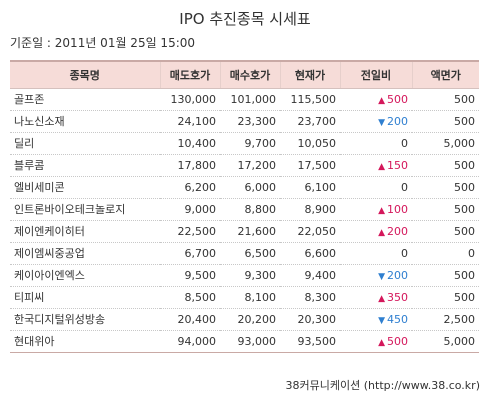 Image resolution: width=490 pixels, height=401 pixels. Describe the element at coordinates (85, 121) in the screenshot. I see `stock-name-cell: 나노신소재` at that location.